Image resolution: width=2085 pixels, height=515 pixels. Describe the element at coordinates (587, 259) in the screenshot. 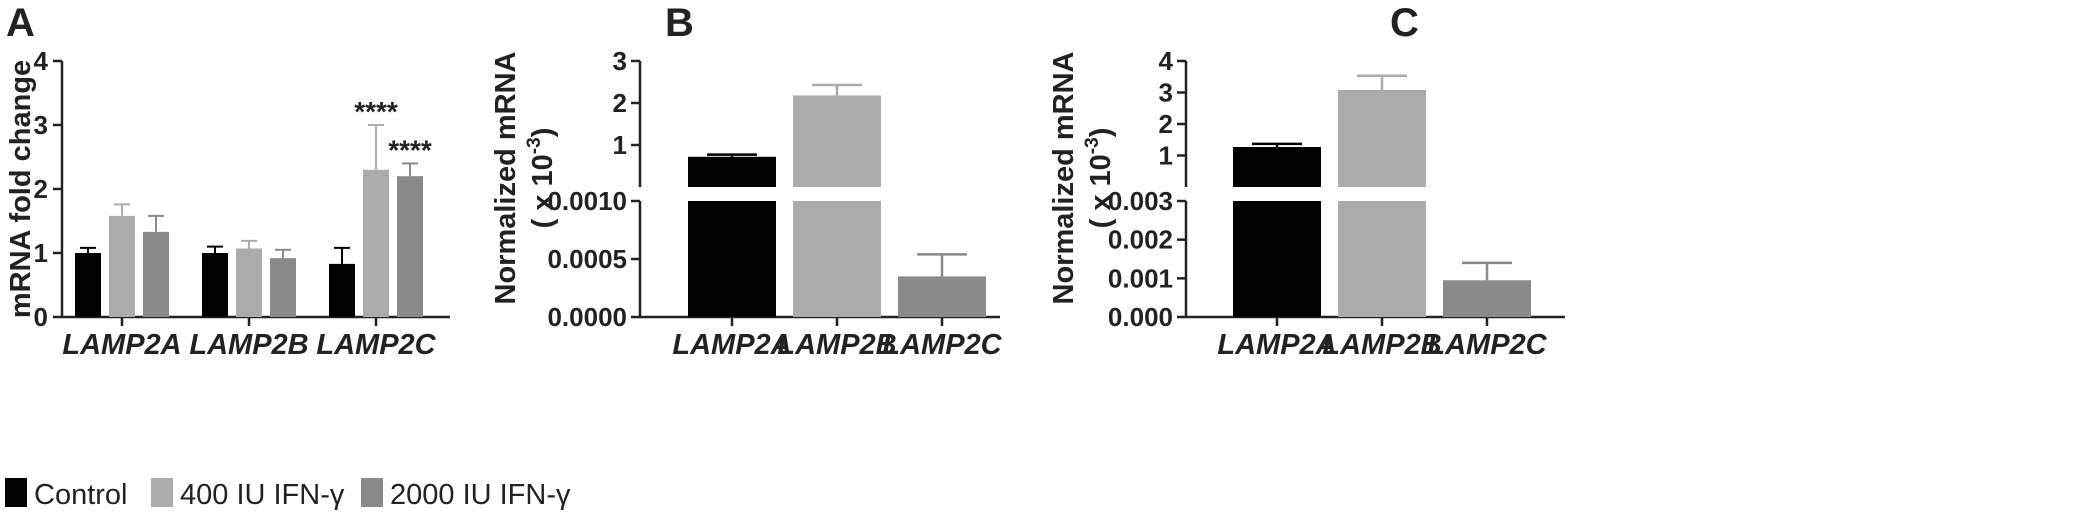

I see `y-tick-label: 0.0005` at that location.